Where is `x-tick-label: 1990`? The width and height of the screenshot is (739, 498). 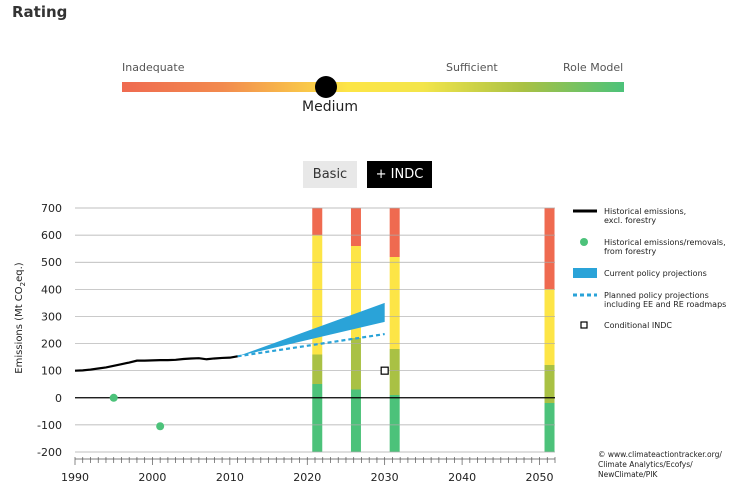
x-tick-label: 1990 is located at coordinates (75, 477).